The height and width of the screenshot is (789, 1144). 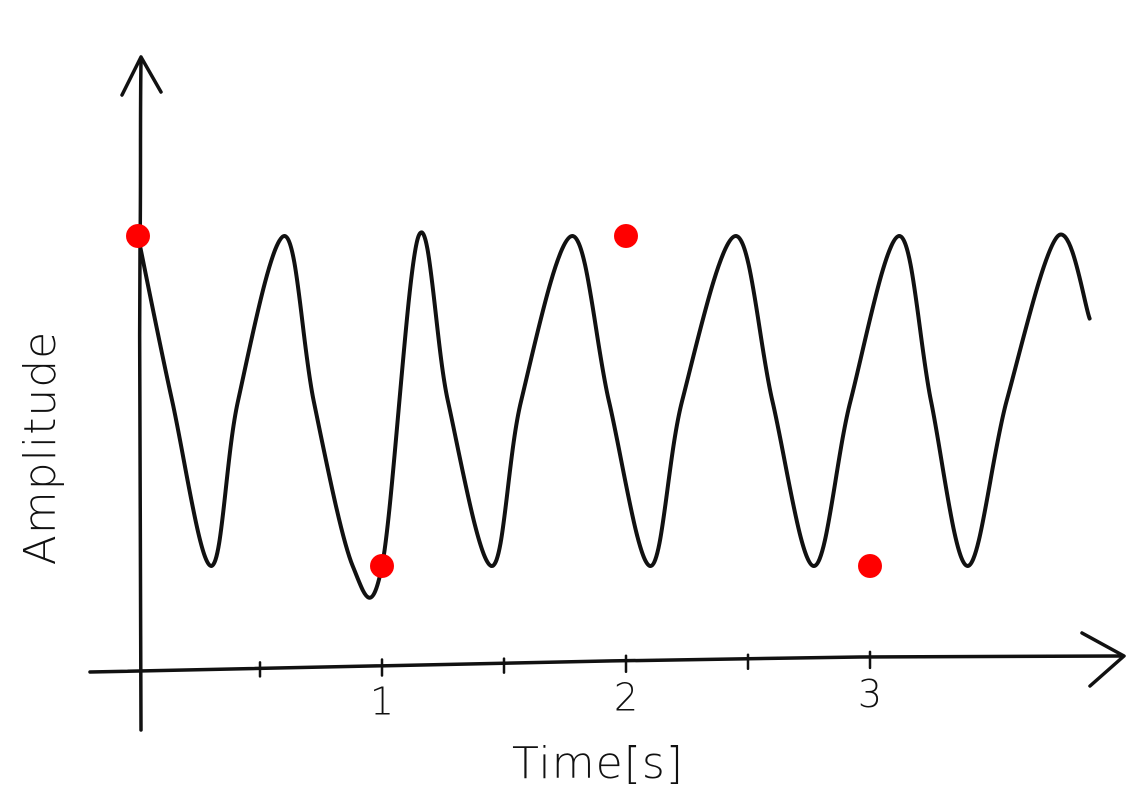 I want to click on x-tick-label-0: 1, so click(x=382, y=702).